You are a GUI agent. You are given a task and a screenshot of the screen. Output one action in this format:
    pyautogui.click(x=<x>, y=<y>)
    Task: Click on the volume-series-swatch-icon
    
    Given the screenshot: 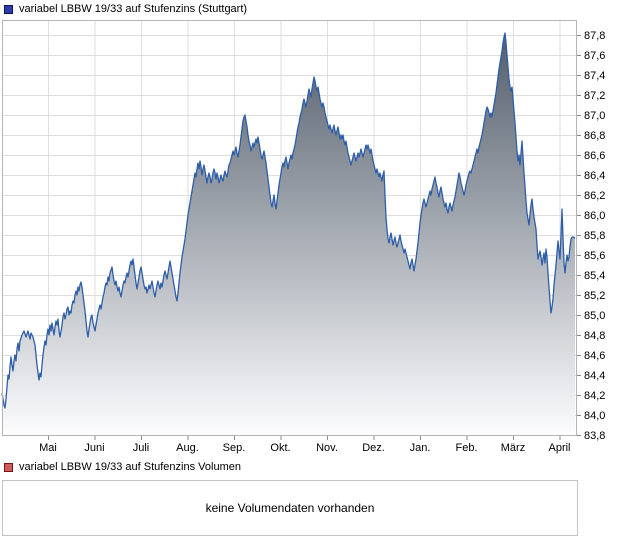 What is the action you would take?
    pyautogui.click(x=8, y=467)
    